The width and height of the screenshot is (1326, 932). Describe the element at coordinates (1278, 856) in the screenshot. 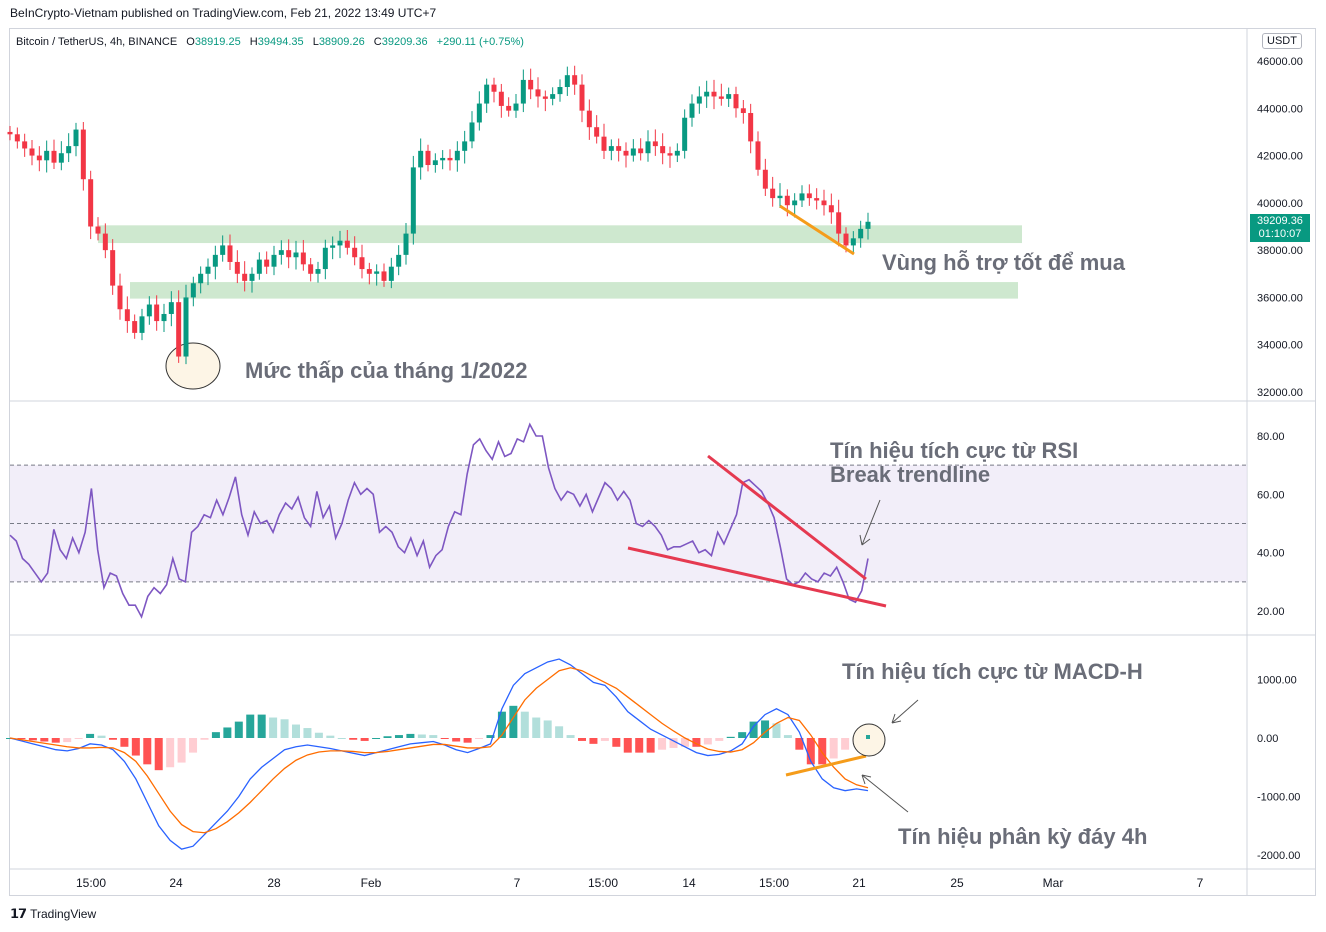

I see `macd-tick-label: -2000.00` at that location.